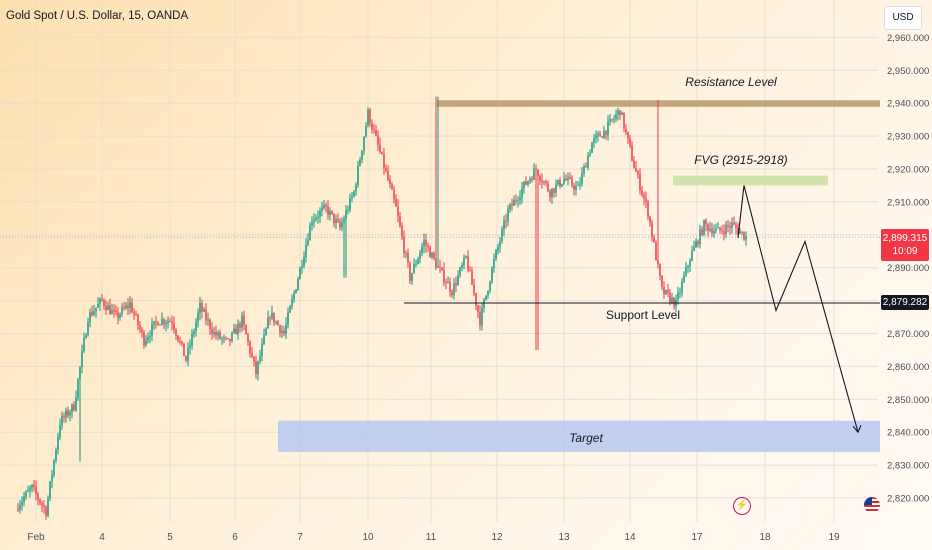 The width and height of the screenshot is (932, 550). What do you see at coordinates (857, 429) in the screenshot?
I see `projection-arrowhead` at bounding box center [857, 429].